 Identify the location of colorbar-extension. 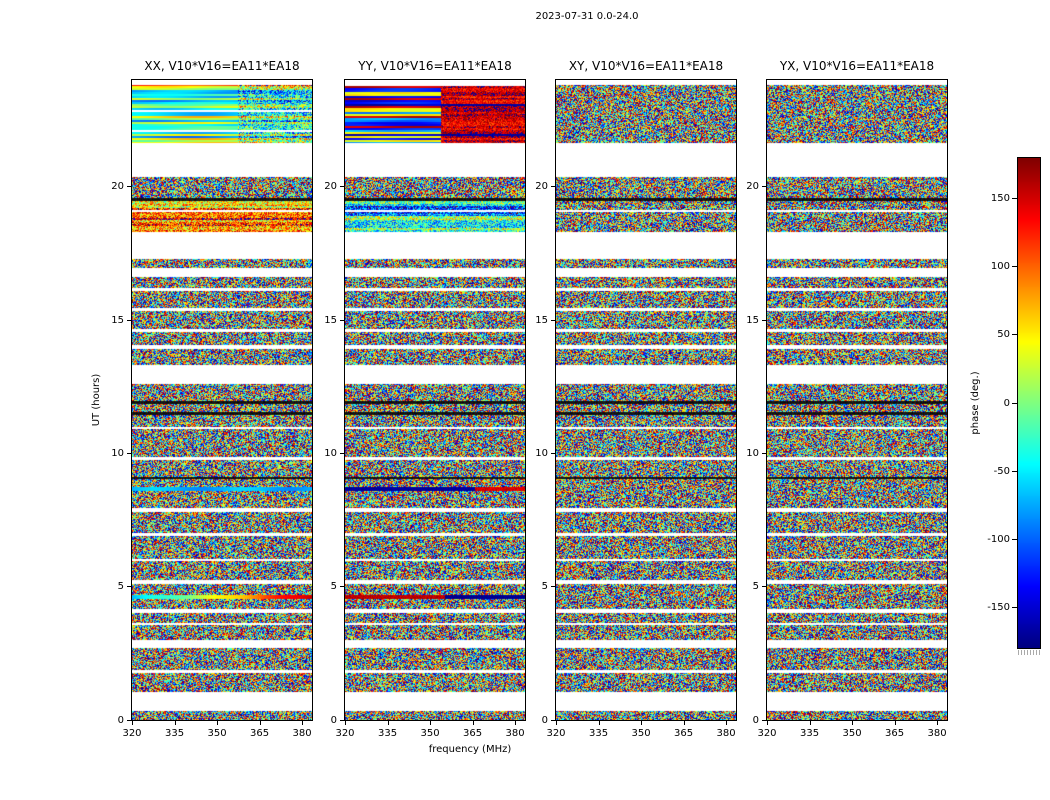
(1029, 652).